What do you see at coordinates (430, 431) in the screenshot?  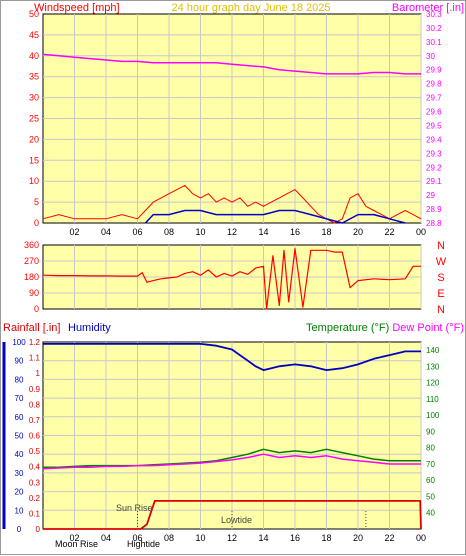 I see `temperature-tick-label: 90` at bounding box center [430, 431].